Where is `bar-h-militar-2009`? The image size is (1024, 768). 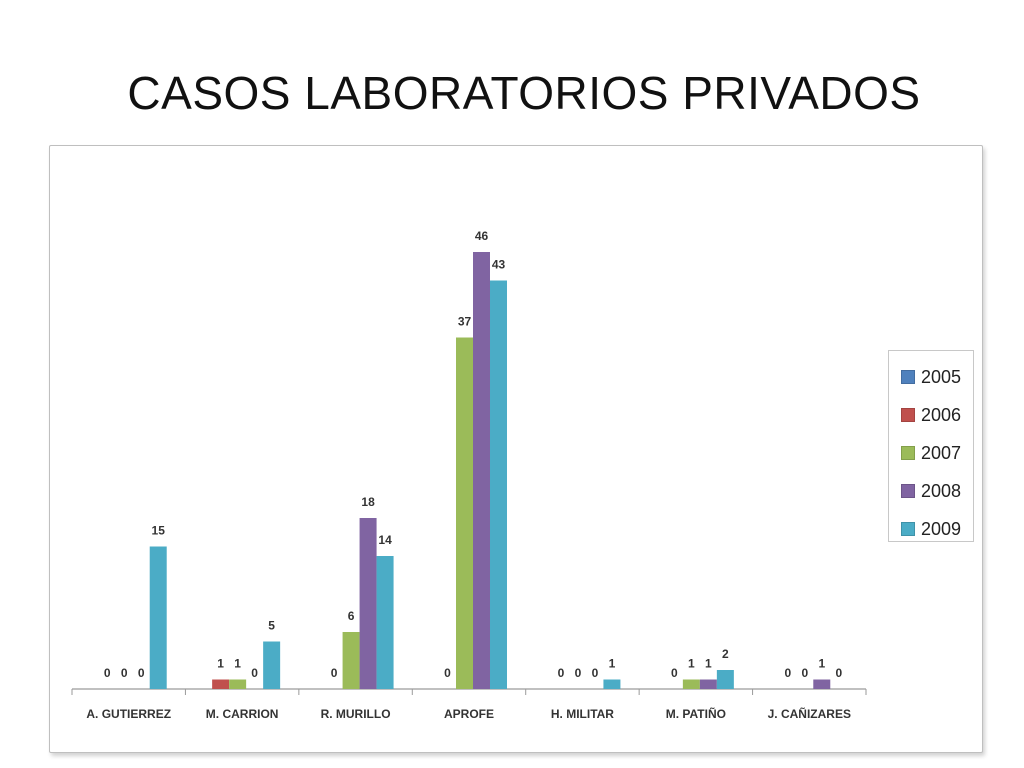 bar-h-militar-2009 is located at coordinates (612, 684).